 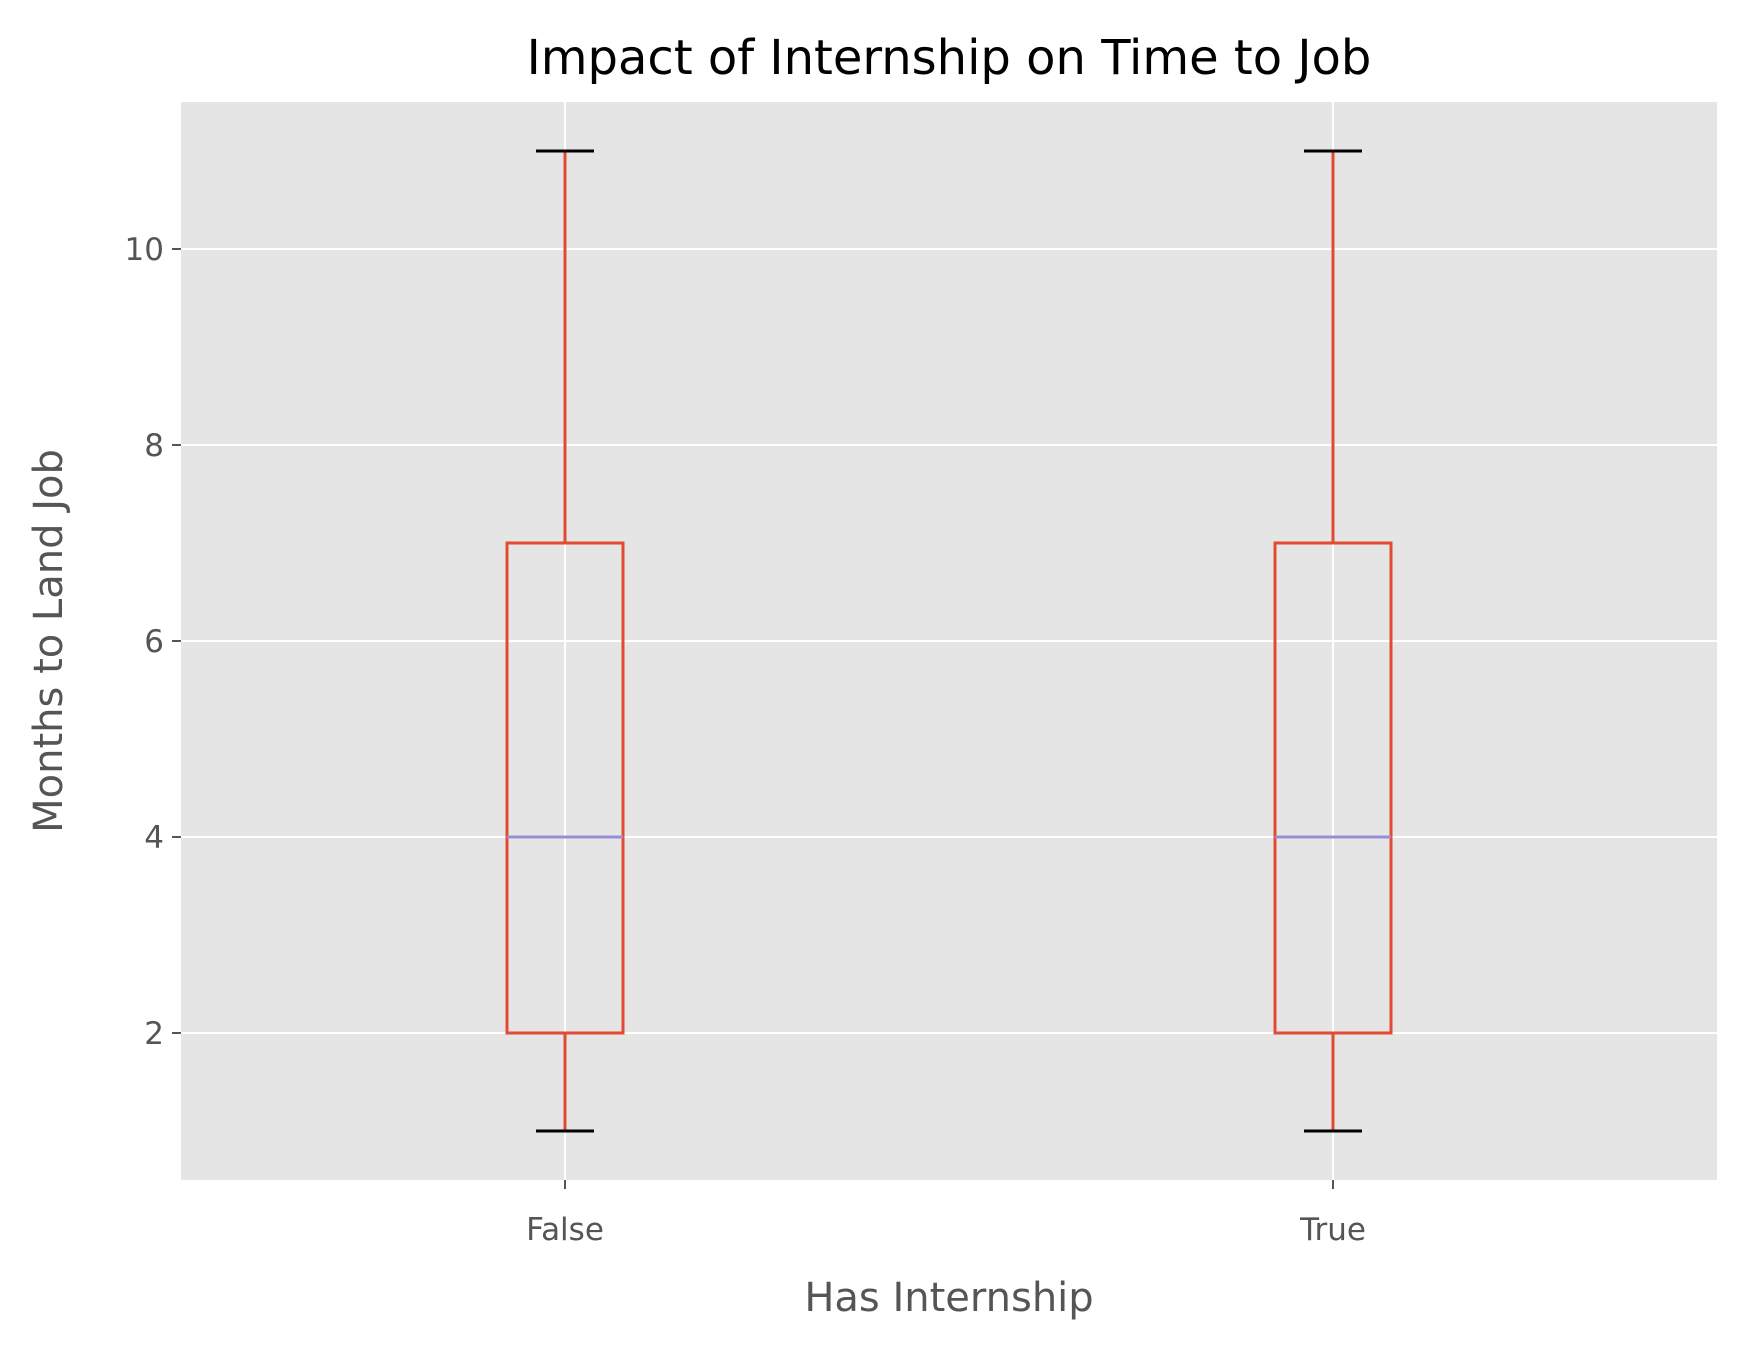 I want to click on box-false, so click(x=565, y=641).